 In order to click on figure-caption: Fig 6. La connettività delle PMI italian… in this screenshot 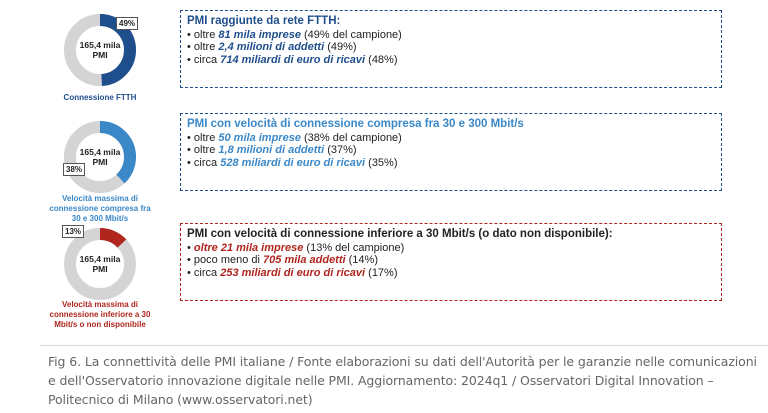, I will do `click(402, 380)`.